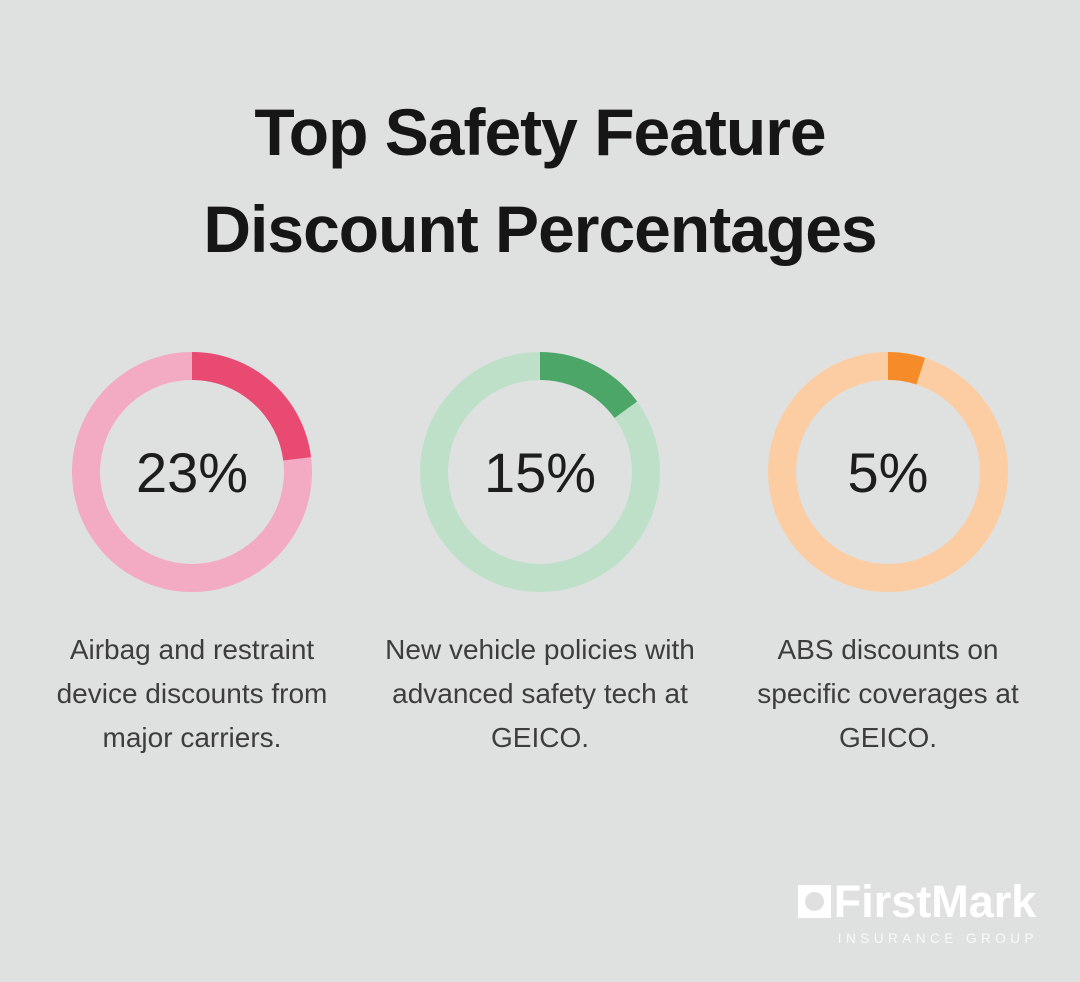  I want to click on donut-chart-new-vehicle: 15%, so click(540, 472).